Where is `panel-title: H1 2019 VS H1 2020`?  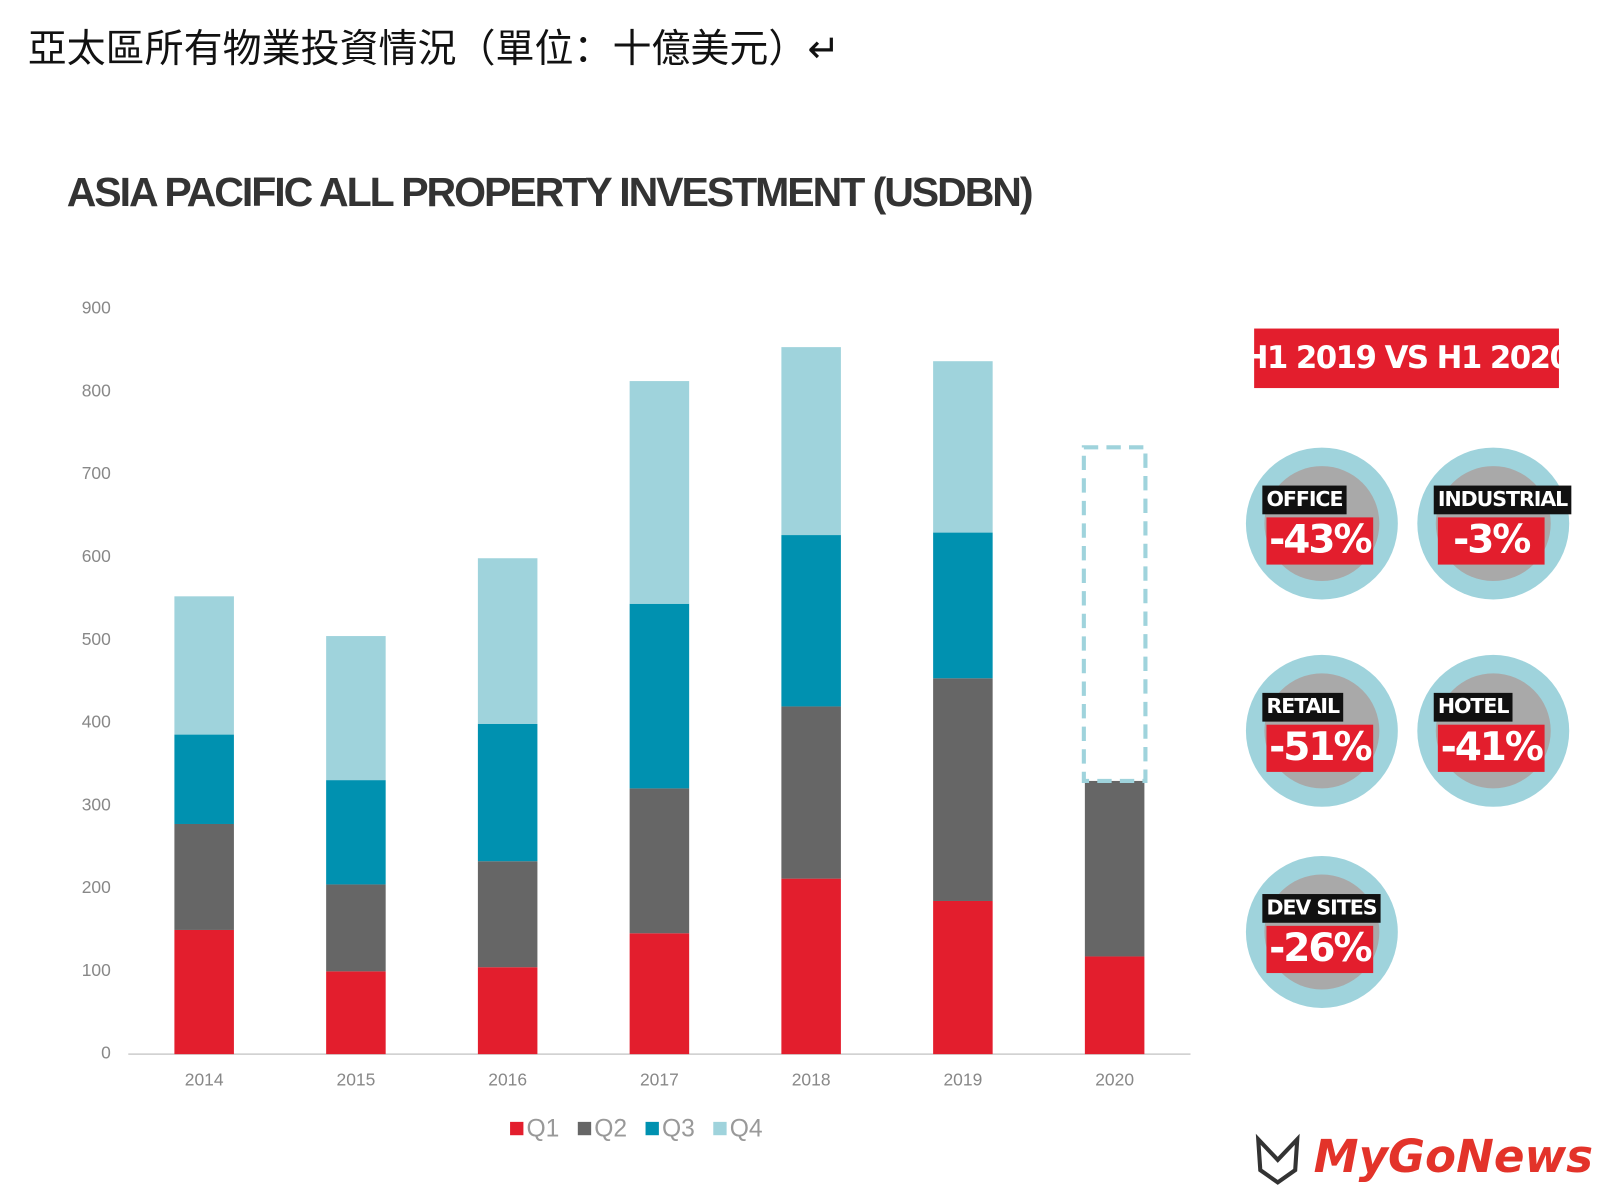 panel-title: H1 2019 VS H1 2020 is located at coordinates (1406, 358).